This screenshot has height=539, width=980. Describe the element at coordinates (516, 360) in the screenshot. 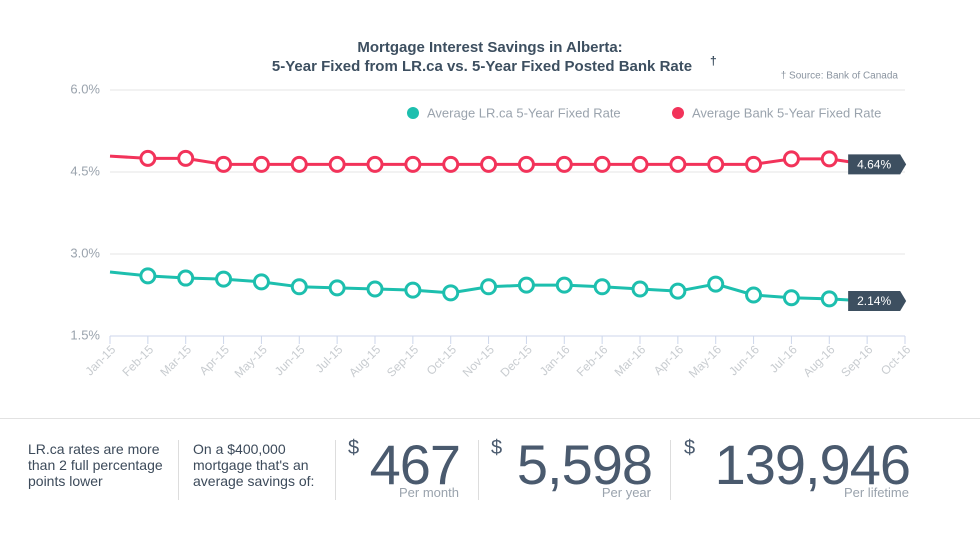

I see `x-tick-label: Dec-15` at that location.